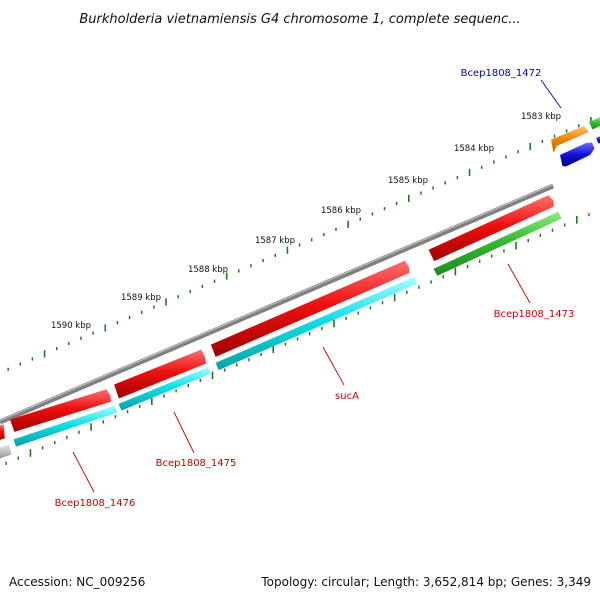 This screenshot has height=600, width=600. I want to click on gene-block-bcep1808-1476-upper, so click(60, 410).